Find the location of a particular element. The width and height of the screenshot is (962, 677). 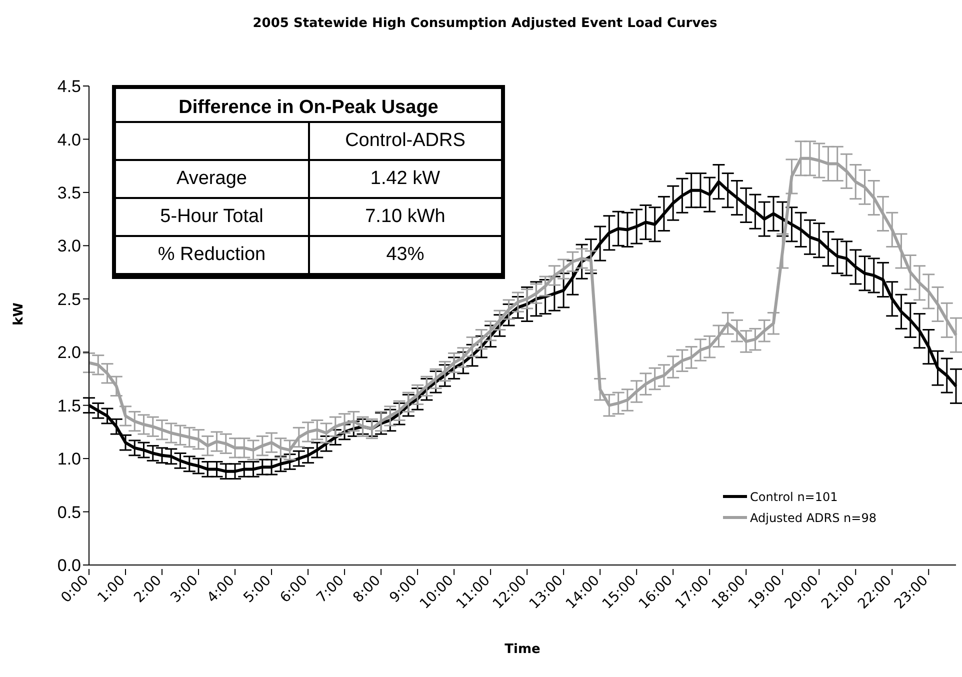

y-tick-label: 3.5 is located at coordinates (69, 192).